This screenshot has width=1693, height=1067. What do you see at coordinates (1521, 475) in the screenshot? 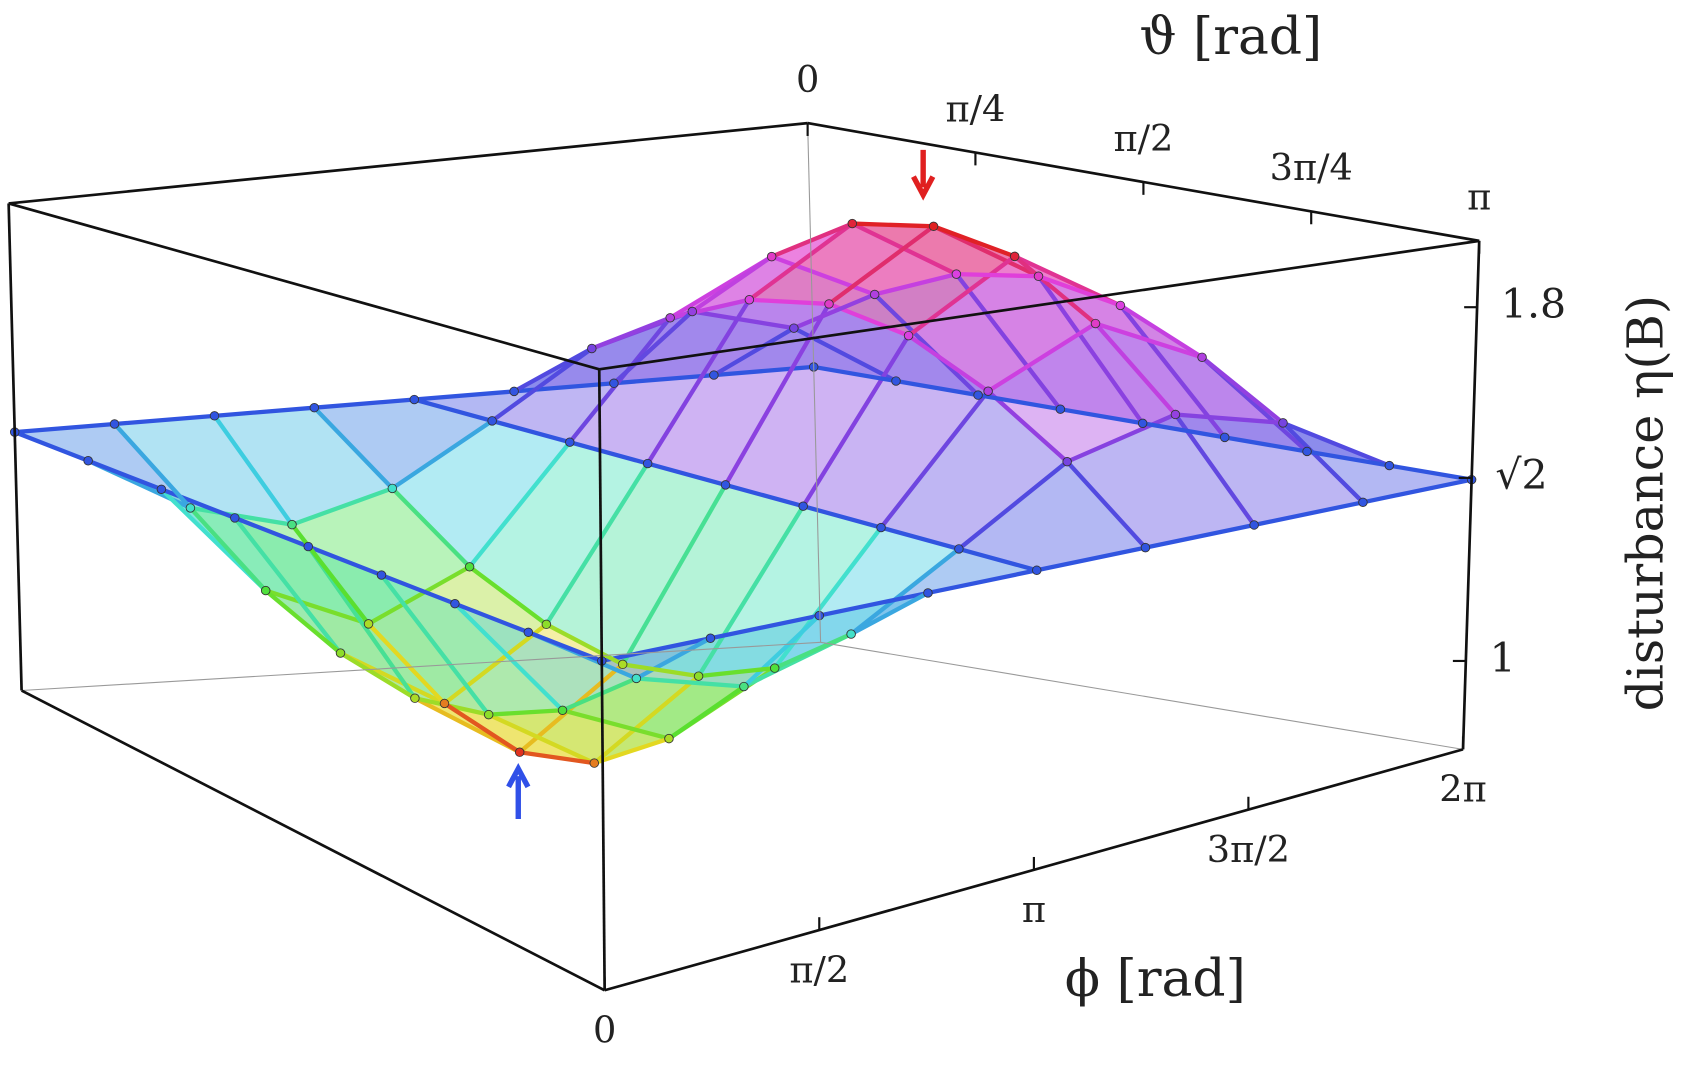
I see `z-tick-label: √2` at bounding box center [1521, 475].